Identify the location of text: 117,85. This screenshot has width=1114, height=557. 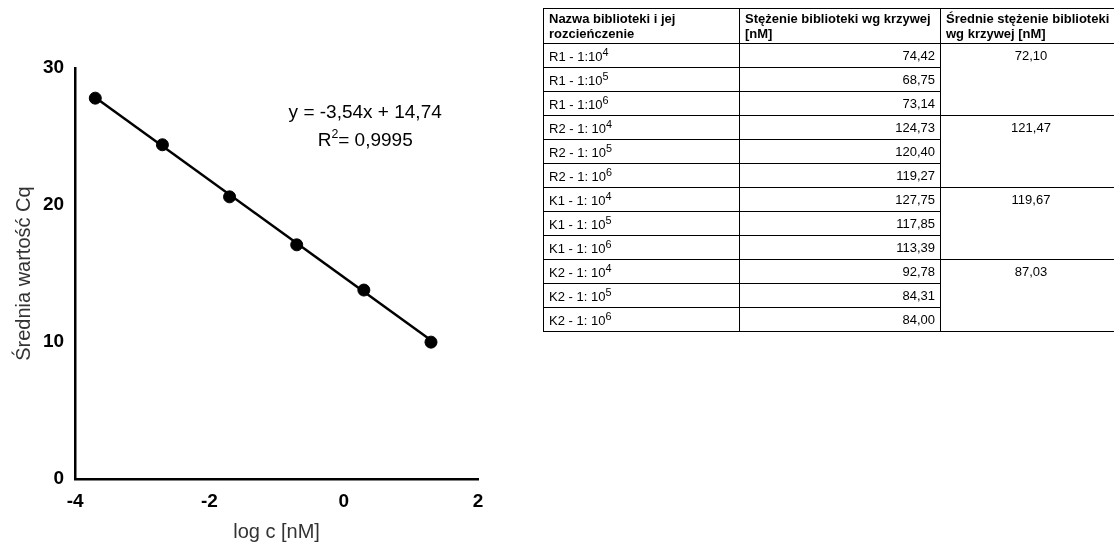
(915, 223).